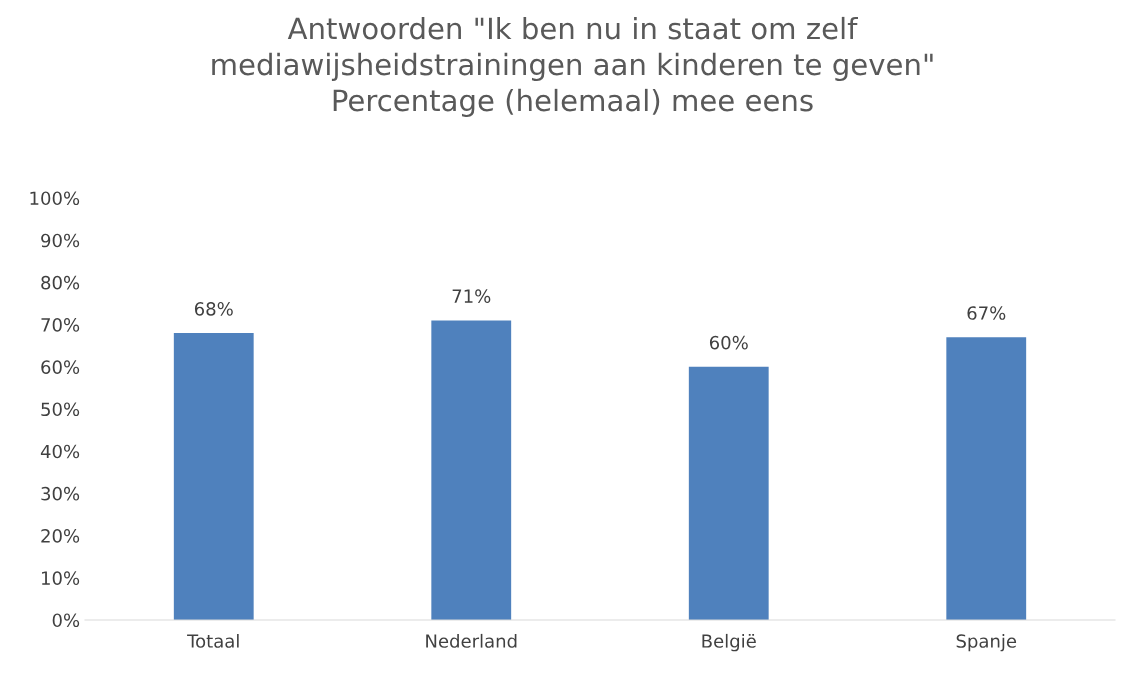  Describe the element at coordinates (728, 342) in the screenshot. I see `data-label: 60%` at that location.